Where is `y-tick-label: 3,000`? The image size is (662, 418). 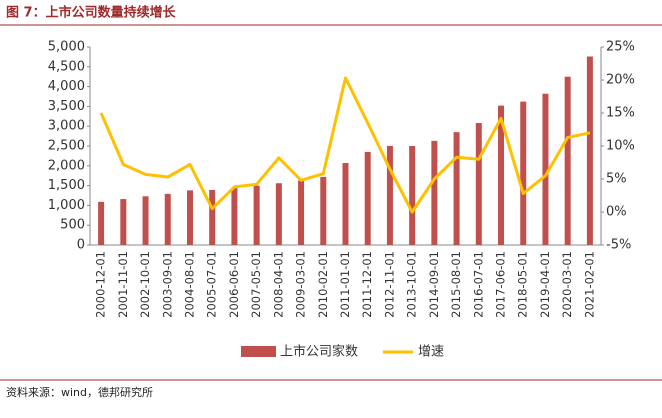 y-tick-label: 3,000 is located at coordinates (66, 126).